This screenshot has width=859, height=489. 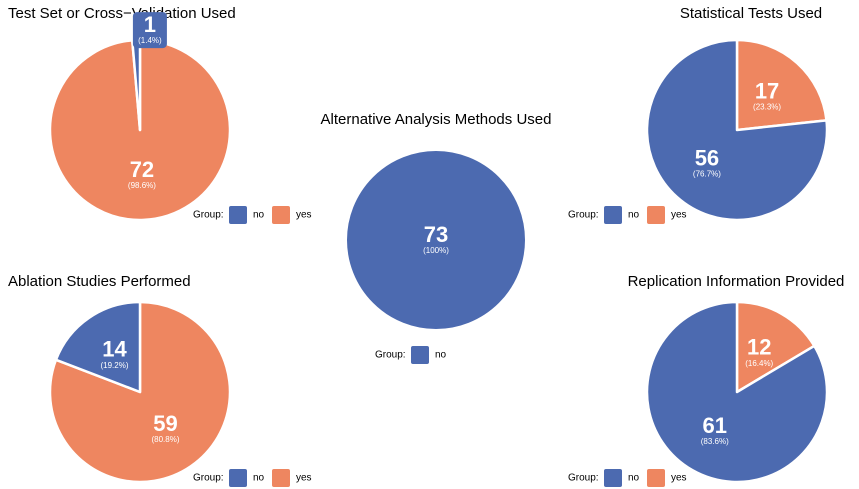 What do you see at coordinates (759, 347) in the screenshot?
I see `slice-value-label: 12` at bounding box center [759, 347].